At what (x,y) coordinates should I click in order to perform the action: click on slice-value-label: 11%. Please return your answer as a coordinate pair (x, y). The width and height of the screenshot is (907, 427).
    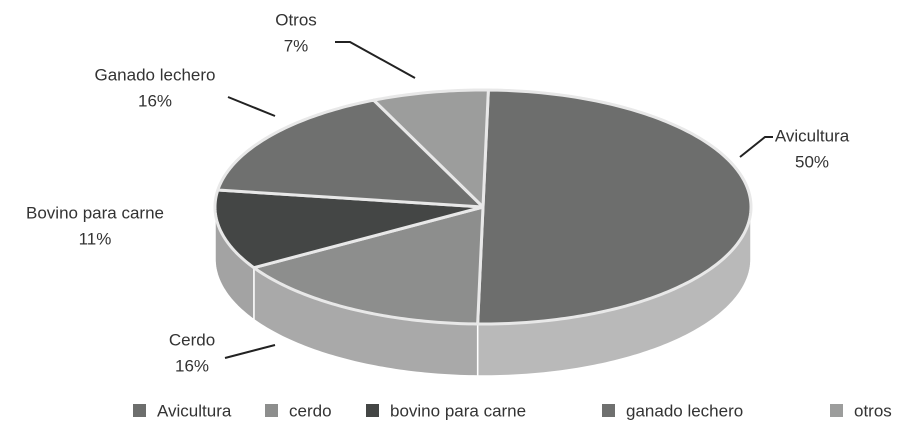
    Looking at the image, I should click on (95, 238).